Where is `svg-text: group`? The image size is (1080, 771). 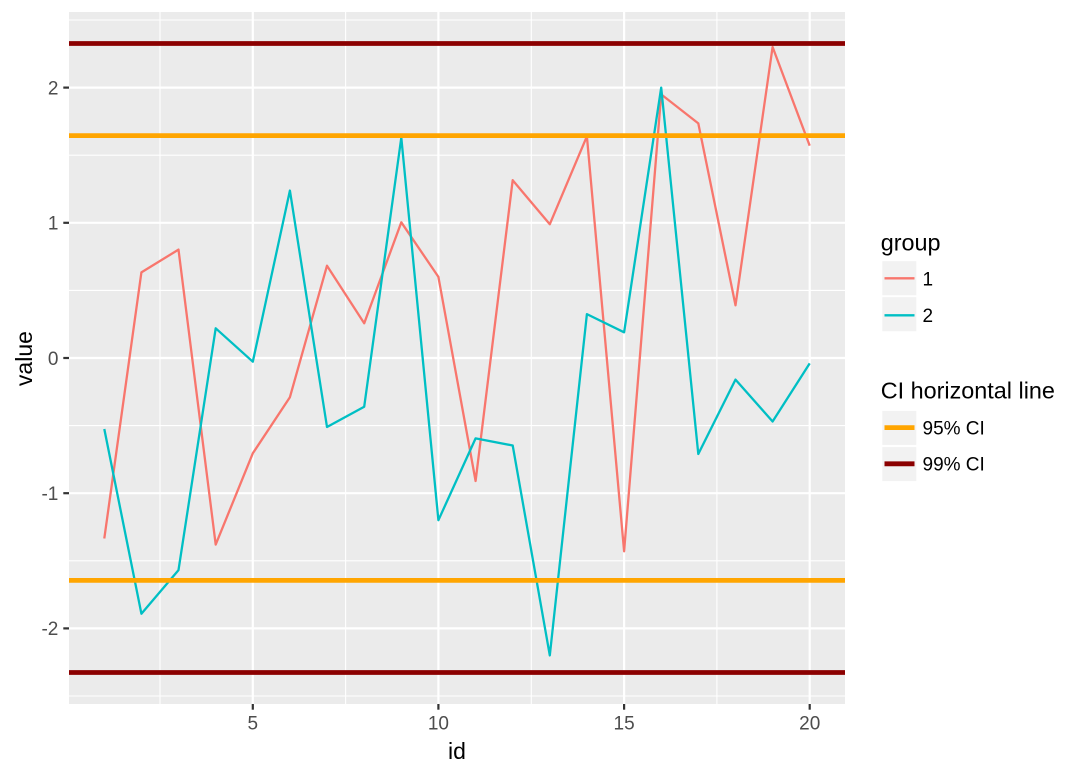 svg-text: group is located at coordinates (911, 243).